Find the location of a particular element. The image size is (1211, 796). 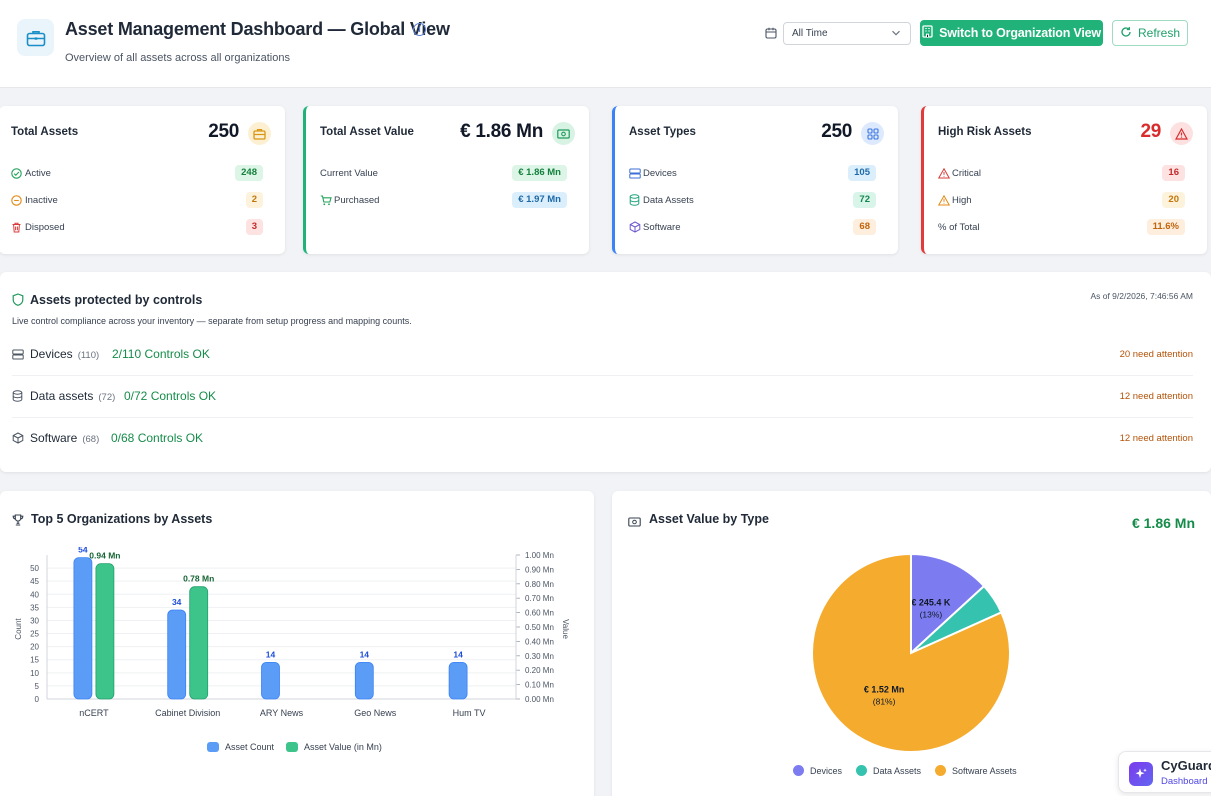

y-right-tick-label: 0.30 Mn is located at coordinates (539, 656).